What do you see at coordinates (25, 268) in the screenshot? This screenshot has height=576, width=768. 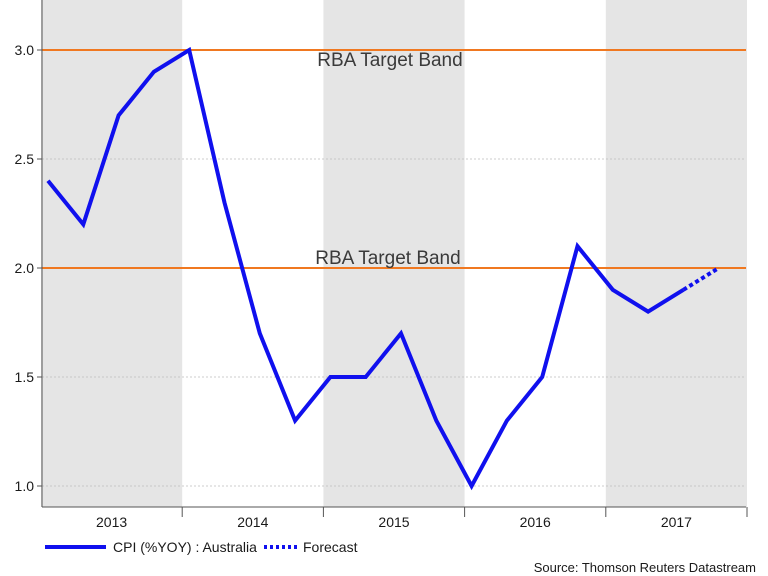 I see `y-tick-label: 2.0` at bounding box center [25, 268].